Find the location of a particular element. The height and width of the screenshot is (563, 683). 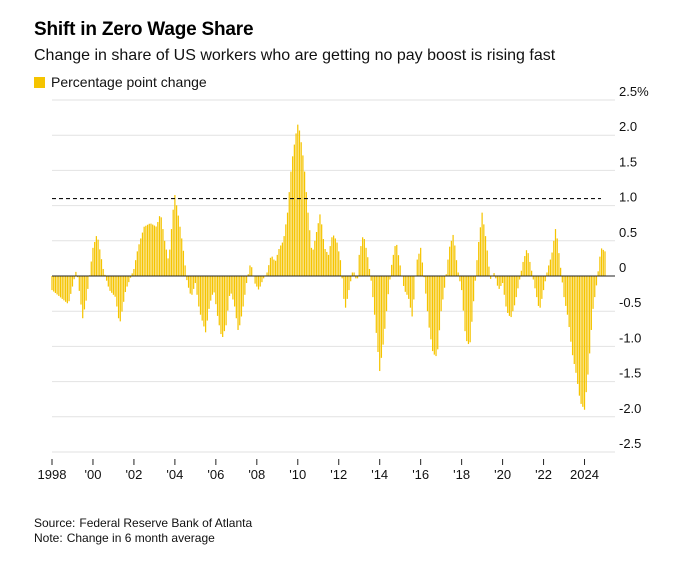

source-row: Source: Federal Reserve Bank of Atlanta is located at coordinates (143, 523).